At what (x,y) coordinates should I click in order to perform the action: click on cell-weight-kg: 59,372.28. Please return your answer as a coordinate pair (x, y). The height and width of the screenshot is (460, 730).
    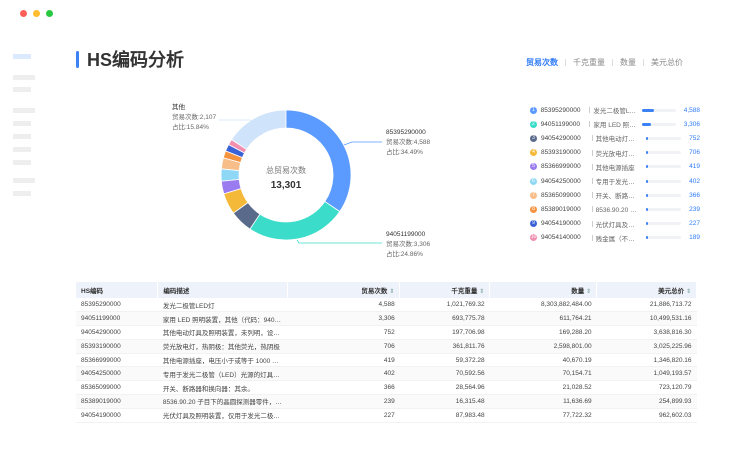
    Looking at the image, I should click on (444, 360).